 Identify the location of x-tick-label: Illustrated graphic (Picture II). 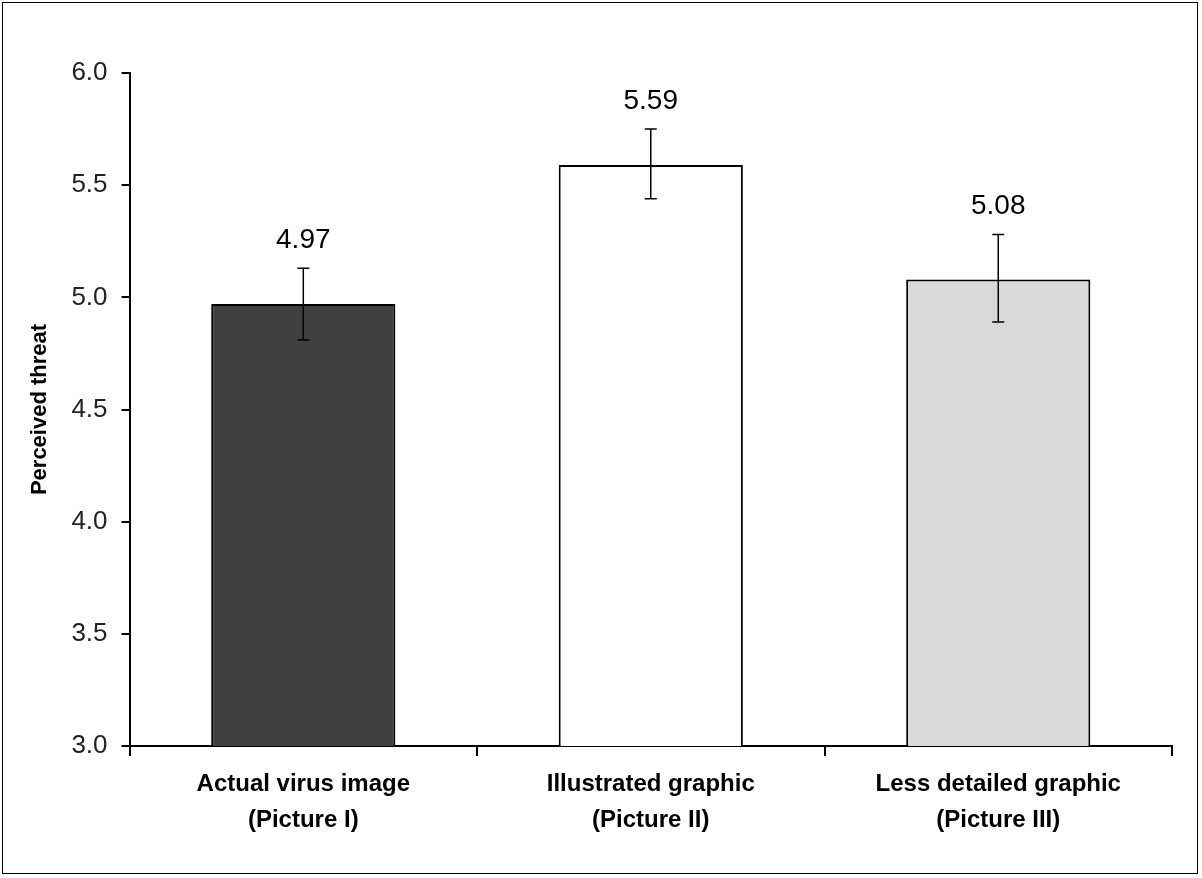
(650, 800).